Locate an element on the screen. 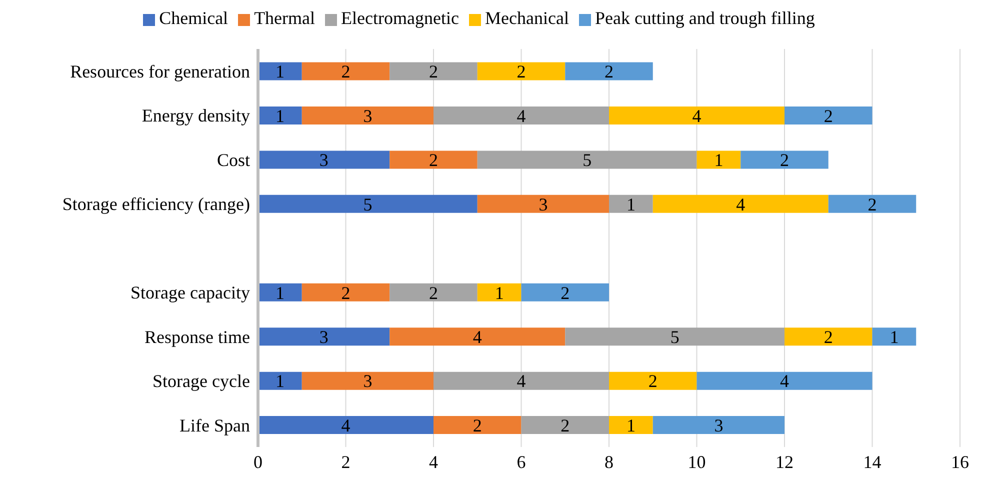 The width and height of the screenshot is (988, 485). legend-label: Chemical is located at coordinates (193, 18).